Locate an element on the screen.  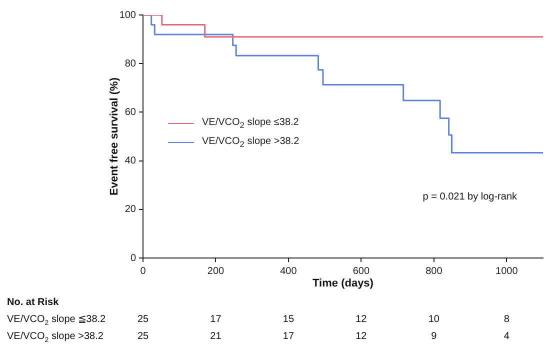
y-axis-title: Event free survival (%) is located at coordinates (114, 136).